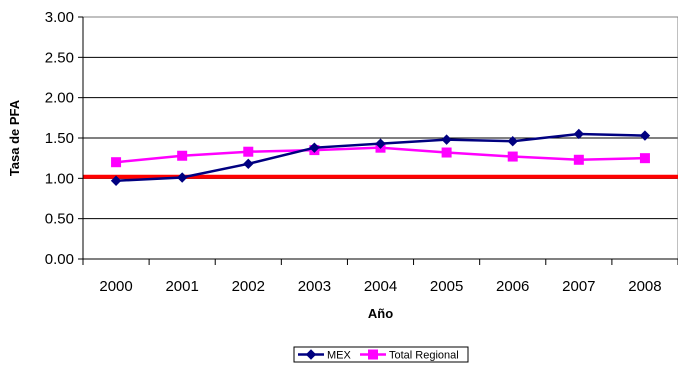 This screenshot has height=368, width=678. What do you see at coordinates (59, 17) in the screenshot?
I see `y-tick-label: 3.00` at bounding box center [59, 17].